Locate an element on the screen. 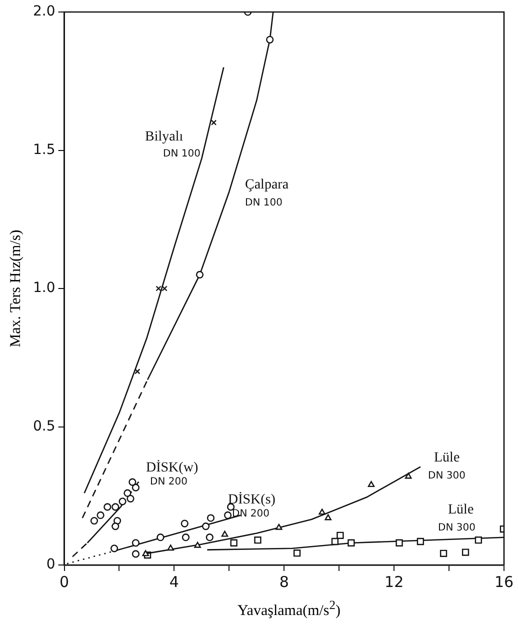 Image resolution: width=518 pixels, height=635 pixels. x-tick-label: 4 is located at coordinates (174, 581).